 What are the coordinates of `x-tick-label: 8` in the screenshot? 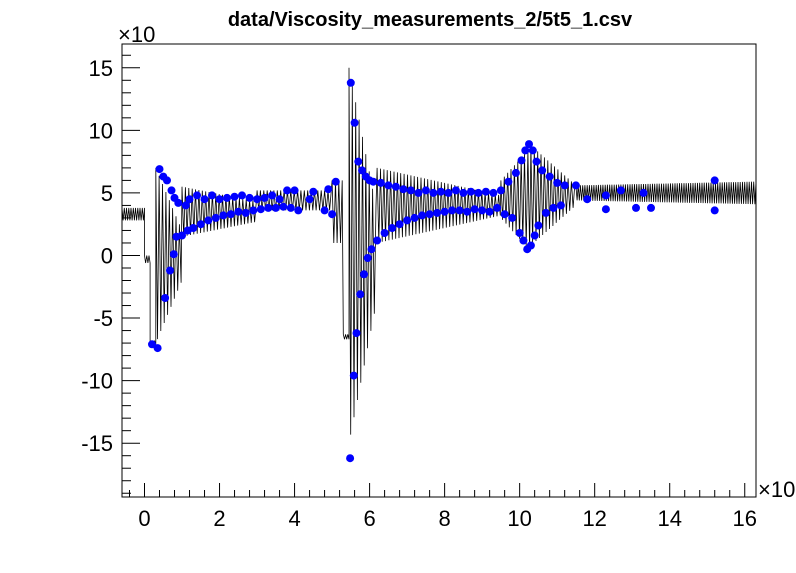 It's located at (445, 518).